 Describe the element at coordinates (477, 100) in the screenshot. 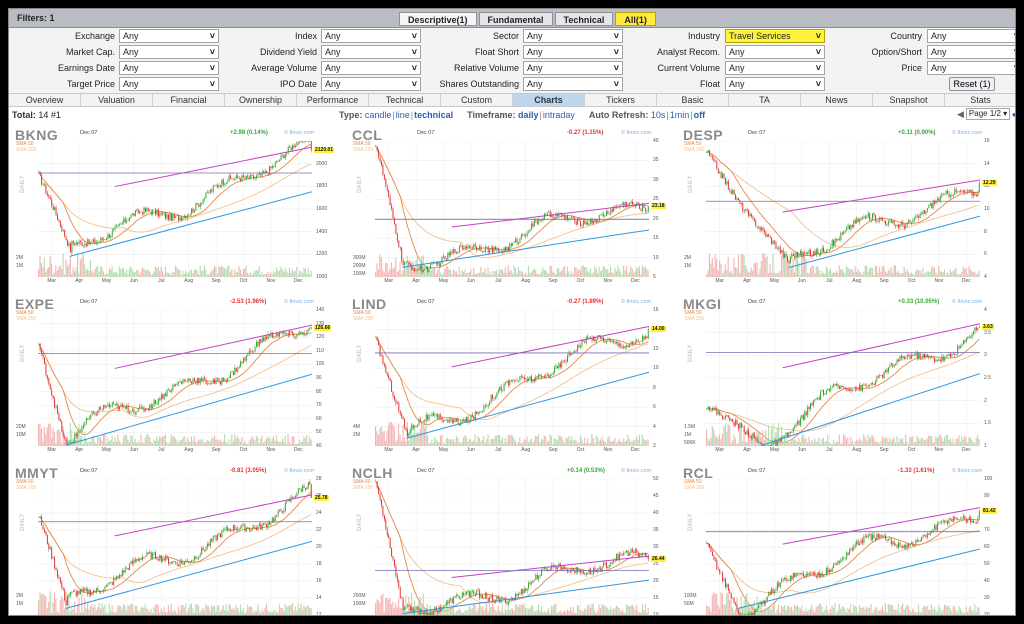

I see `tab-custom: Custom` at that location.